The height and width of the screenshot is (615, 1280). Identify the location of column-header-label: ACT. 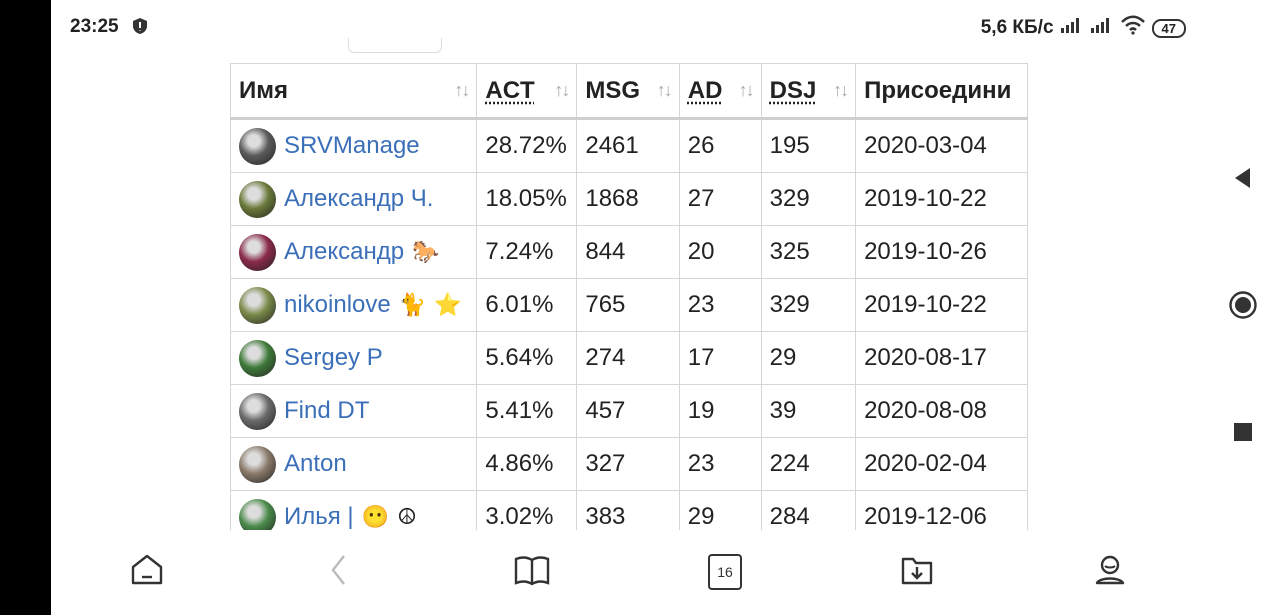
(510, 90).